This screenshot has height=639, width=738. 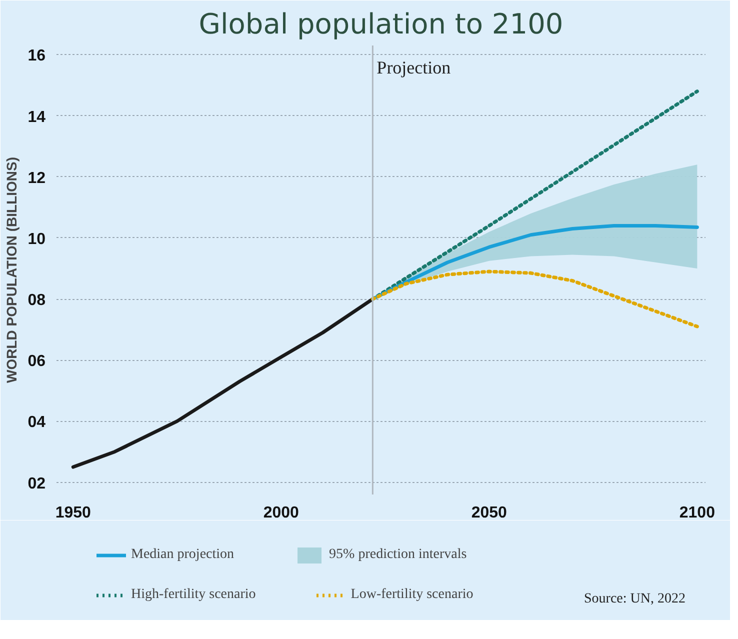 I want to click on chart-title: Global population to 2100, so click(x=381, y=24).